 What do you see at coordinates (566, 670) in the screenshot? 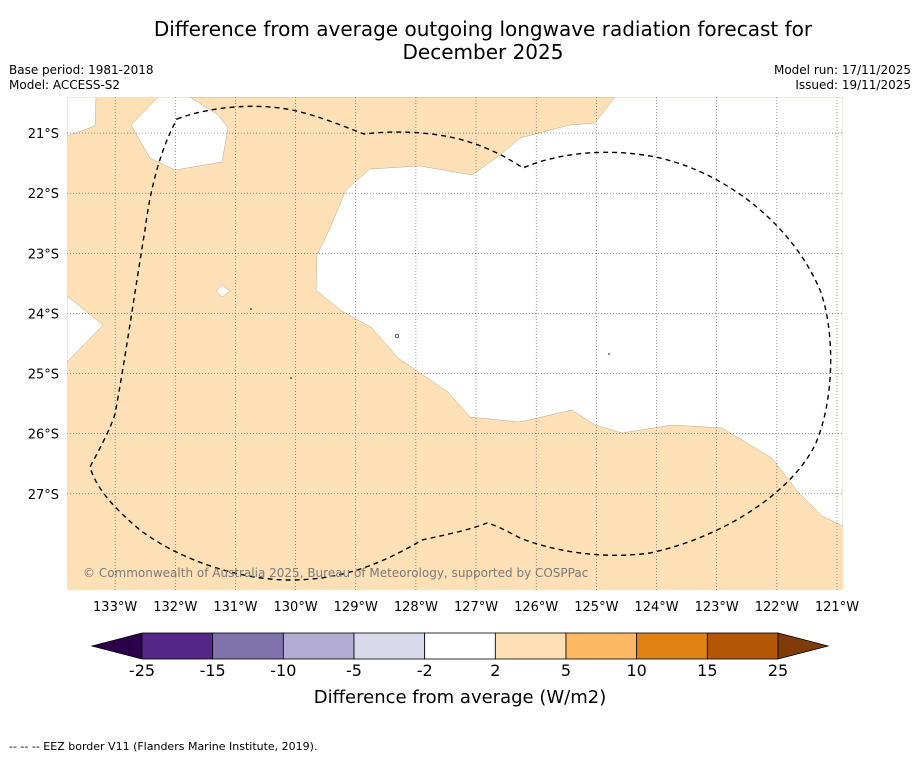
I see `colorbar-tick-label: 5` at bounding box center [566, 670].